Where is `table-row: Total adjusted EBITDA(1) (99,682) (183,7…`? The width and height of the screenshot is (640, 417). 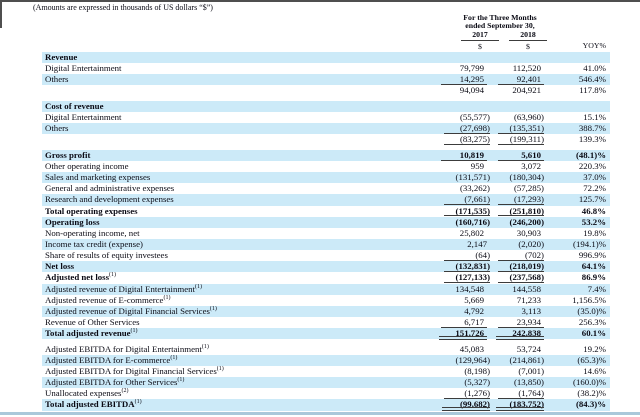
table-row: Total adjusted EBITDA(1) (99,682) (183,7… is located at coordinates (326, 405).